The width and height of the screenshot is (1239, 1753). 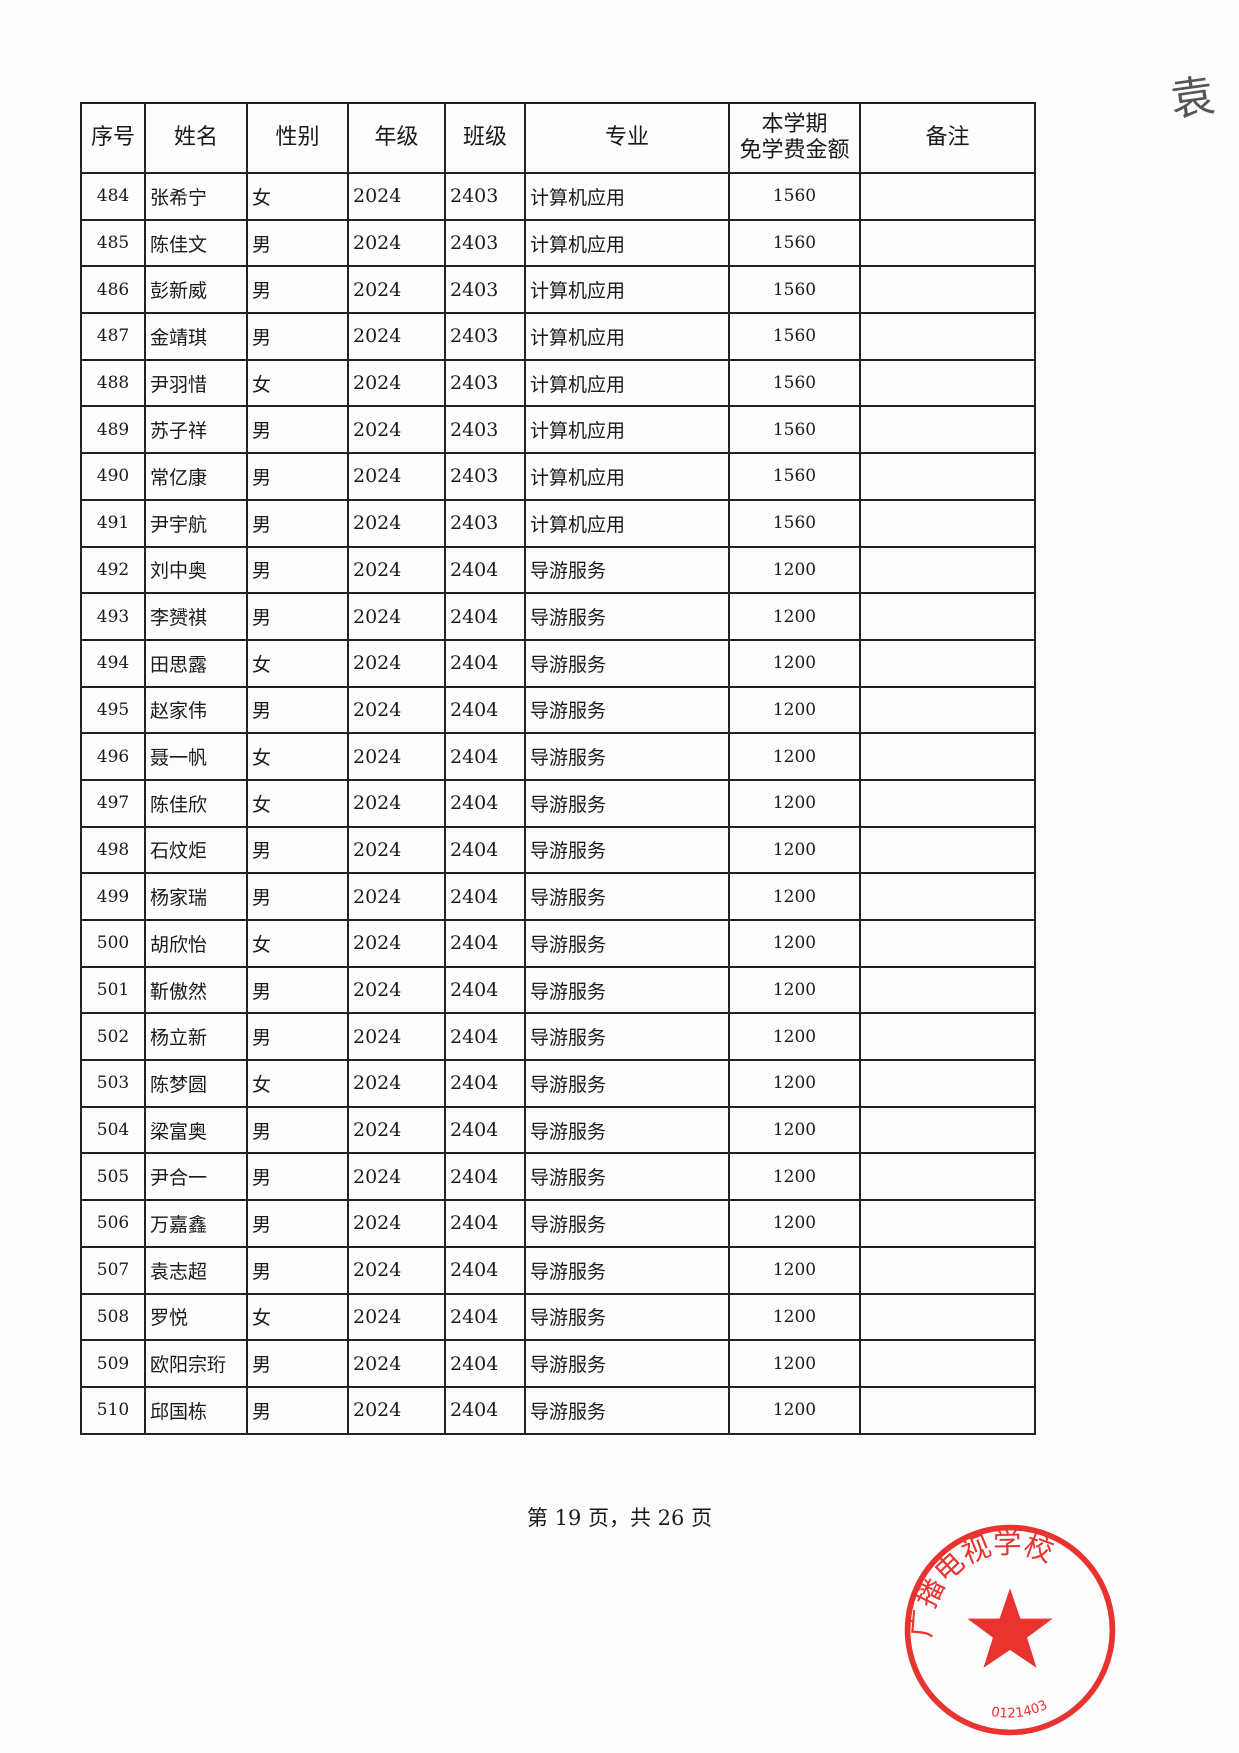 What do you see at coordinates (113, 710) in the screenshot?
I see `cell-index: 495` at bounding box center [113, 710].